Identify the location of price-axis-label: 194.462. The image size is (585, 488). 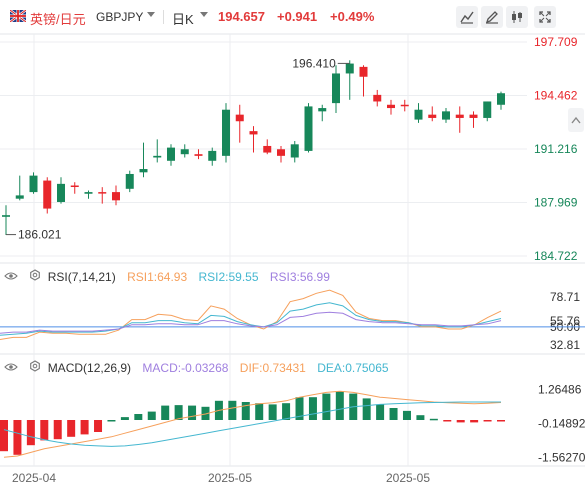
(556, 96).